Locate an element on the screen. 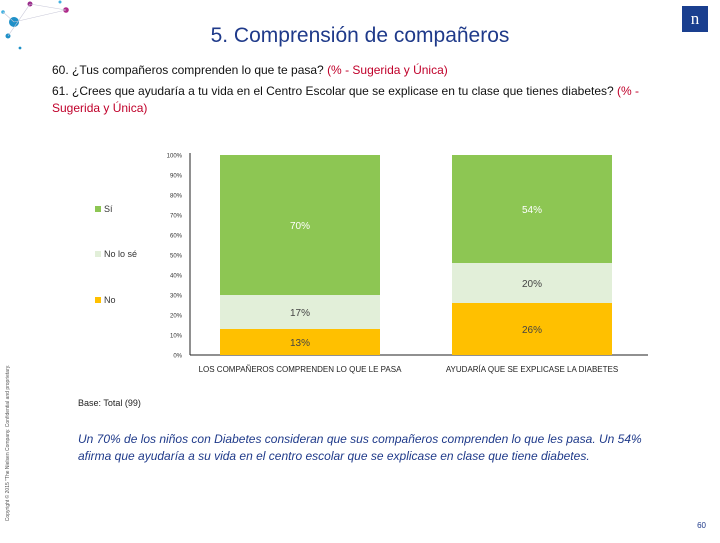  data-label: 17% is located at coordinates (300, 313).